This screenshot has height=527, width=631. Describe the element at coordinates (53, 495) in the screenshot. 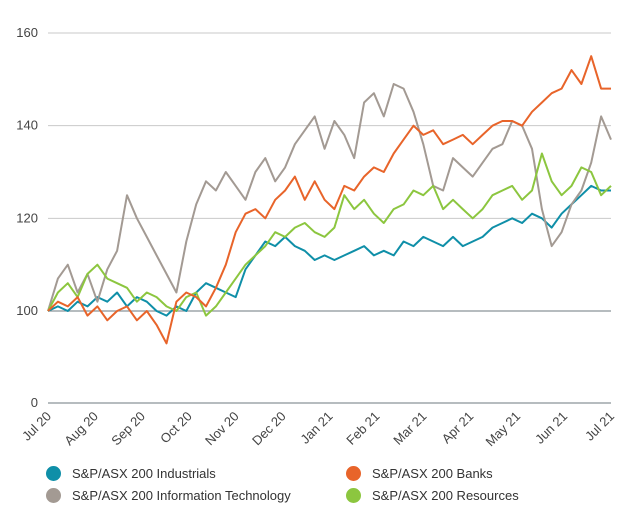

I see `legend-swatch-information-technology` at that location.